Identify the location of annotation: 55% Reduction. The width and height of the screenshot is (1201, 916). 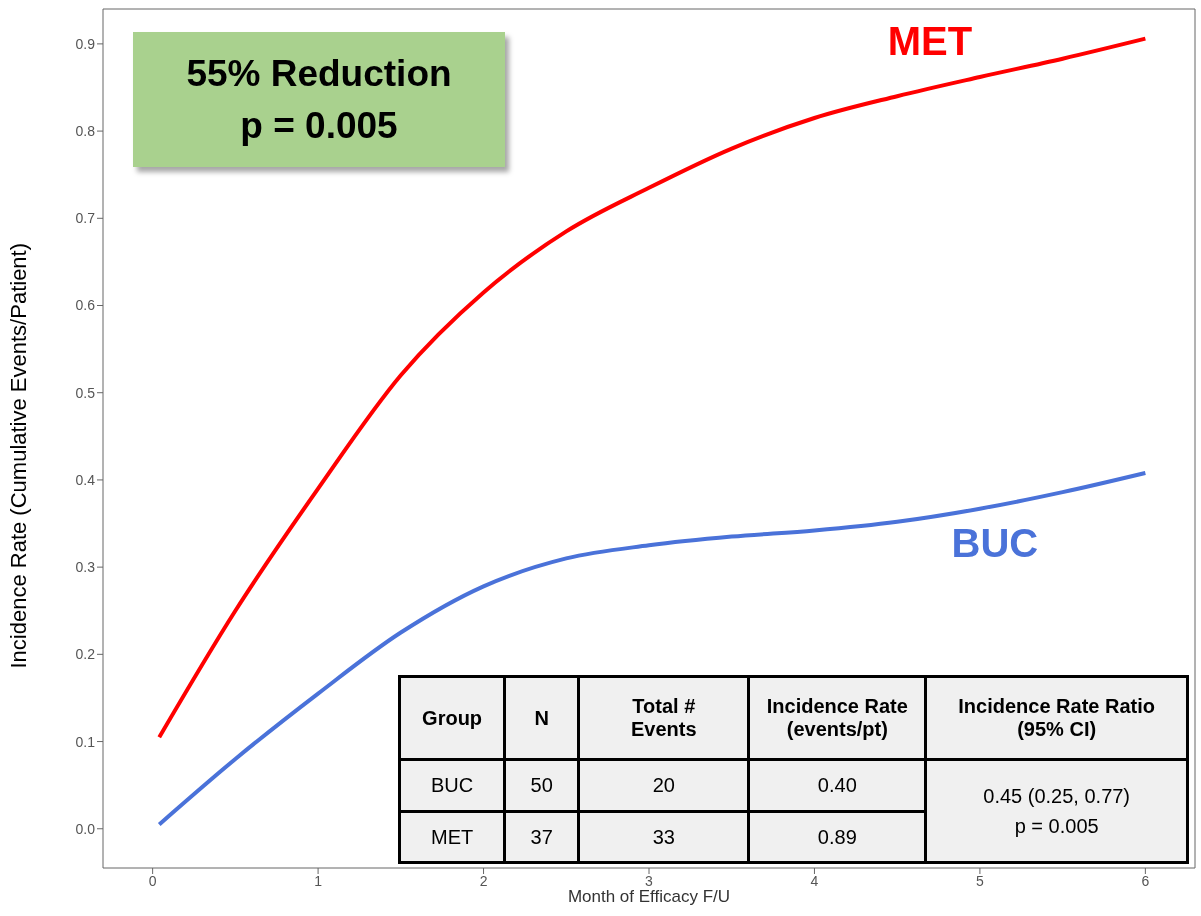
(319, 73).